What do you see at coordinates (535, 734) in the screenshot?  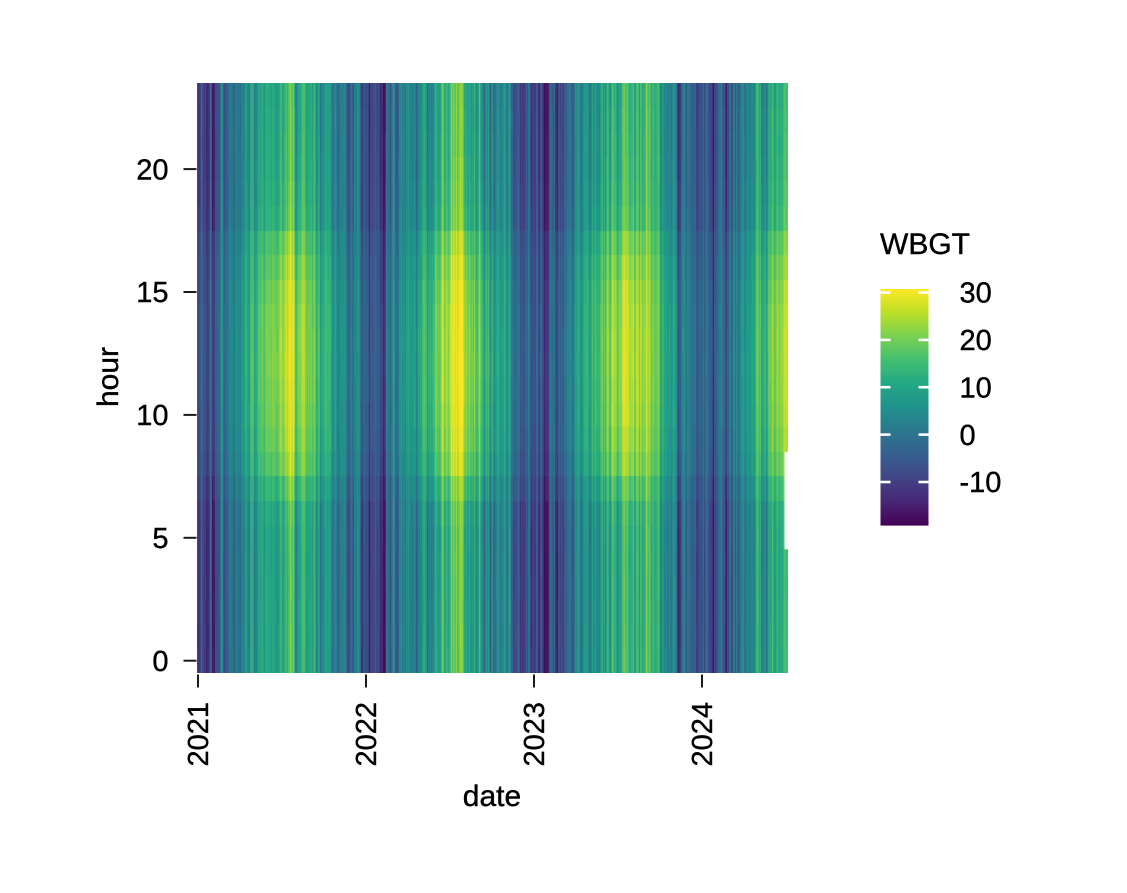 I see `svg-text: 2023` at bounding box center [535, 734].